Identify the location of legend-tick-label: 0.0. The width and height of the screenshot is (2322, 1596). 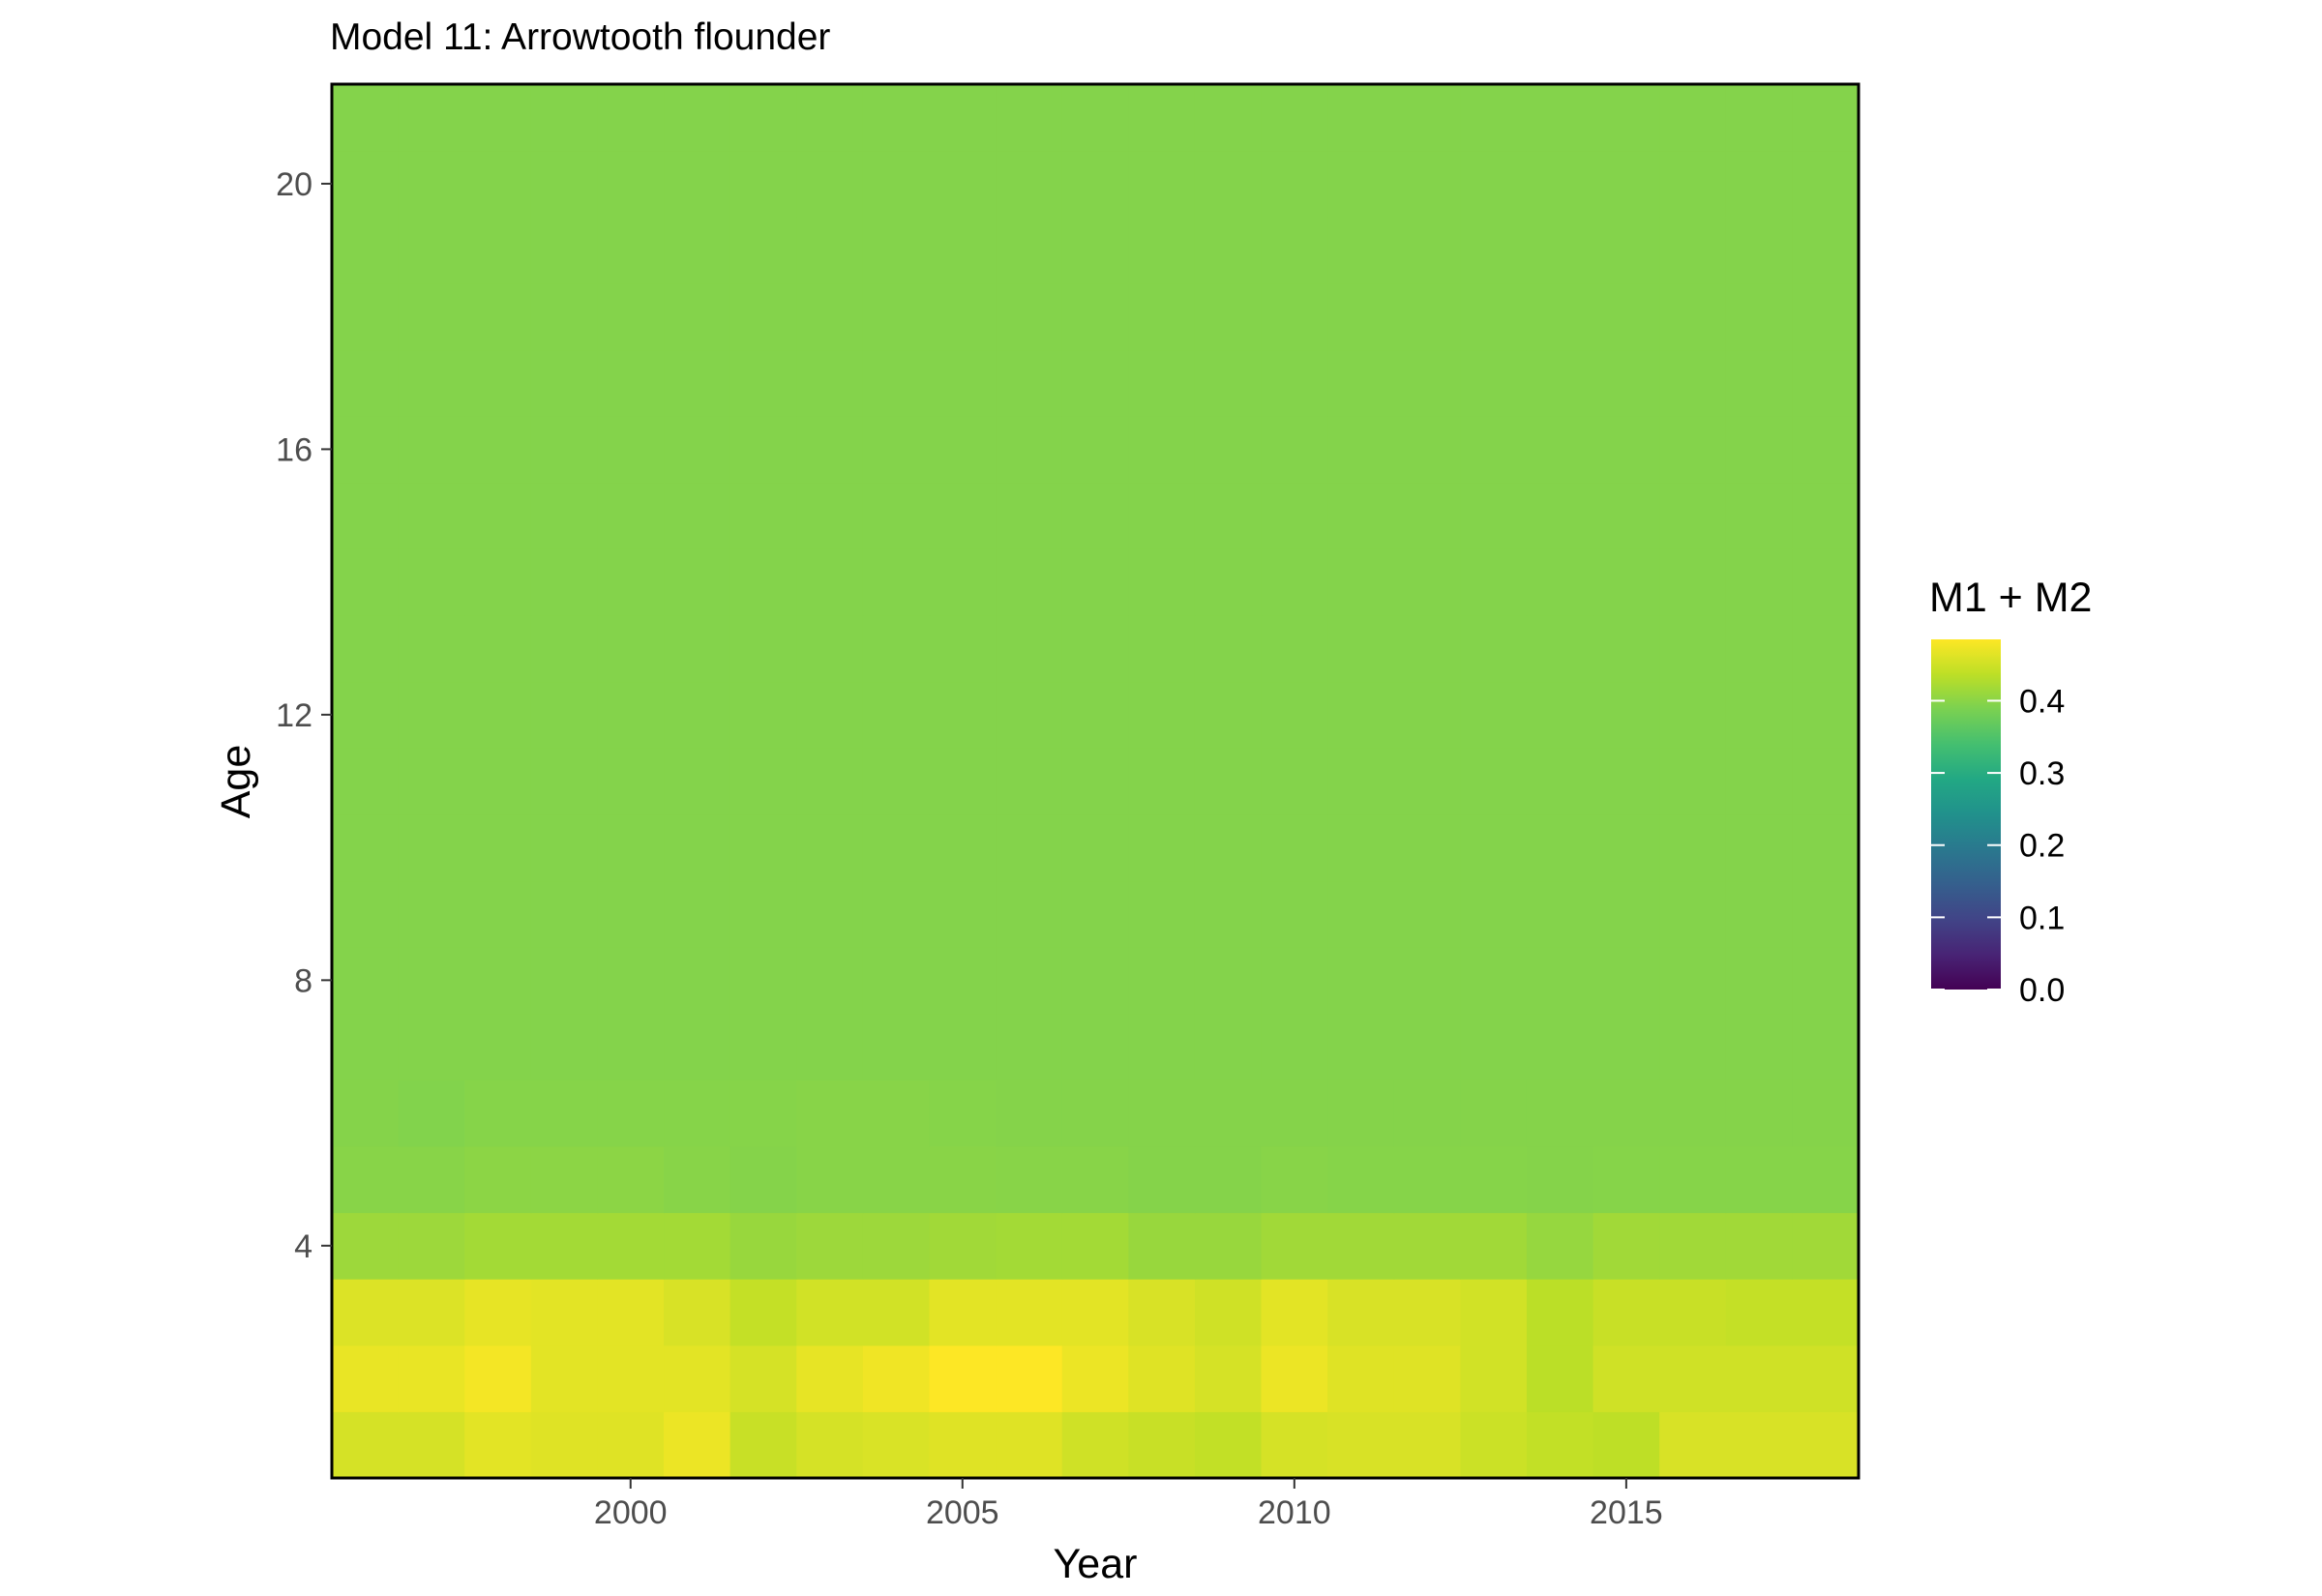
(2042, 990).